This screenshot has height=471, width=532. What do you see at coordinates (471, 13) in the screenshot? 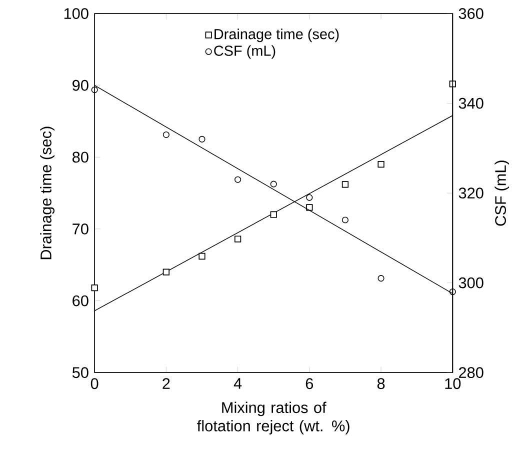
I see `y2-tick-label: 360` at bounding box center [471, 13].